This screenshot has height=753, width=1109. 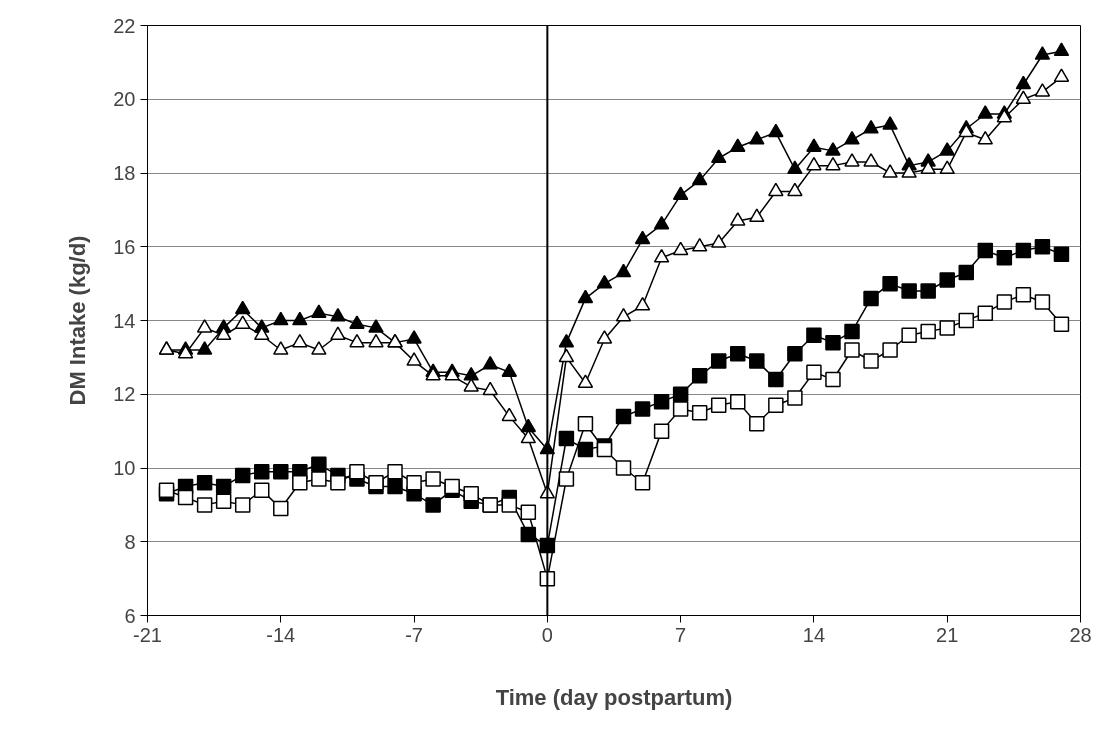 I want to click on y-tick-label: 12, so click(x=124, y=394).